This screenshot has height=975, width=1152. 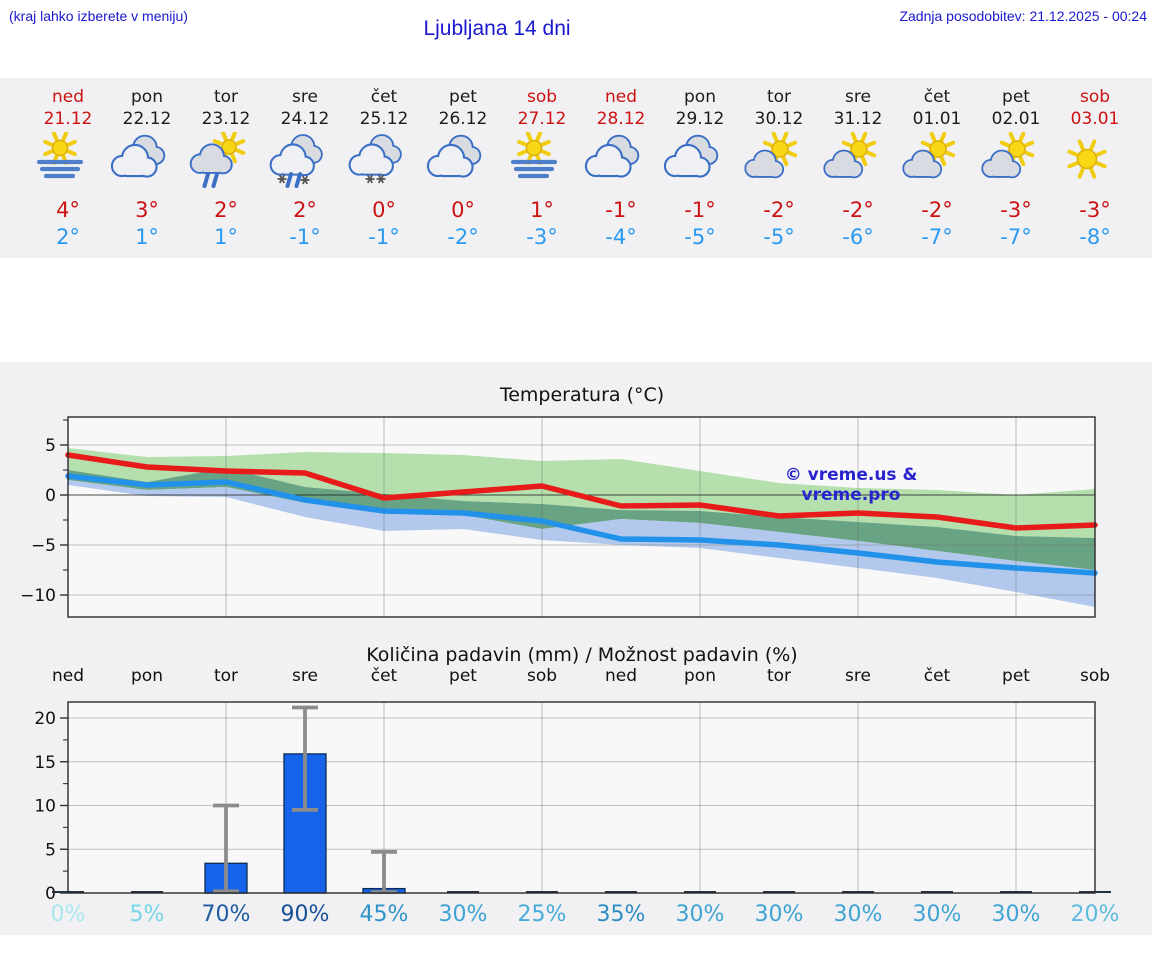 What do you see at coordinates (68, 210) in the screenshot?
I see `high-temp: 4°` at bounding box center [68, 210].